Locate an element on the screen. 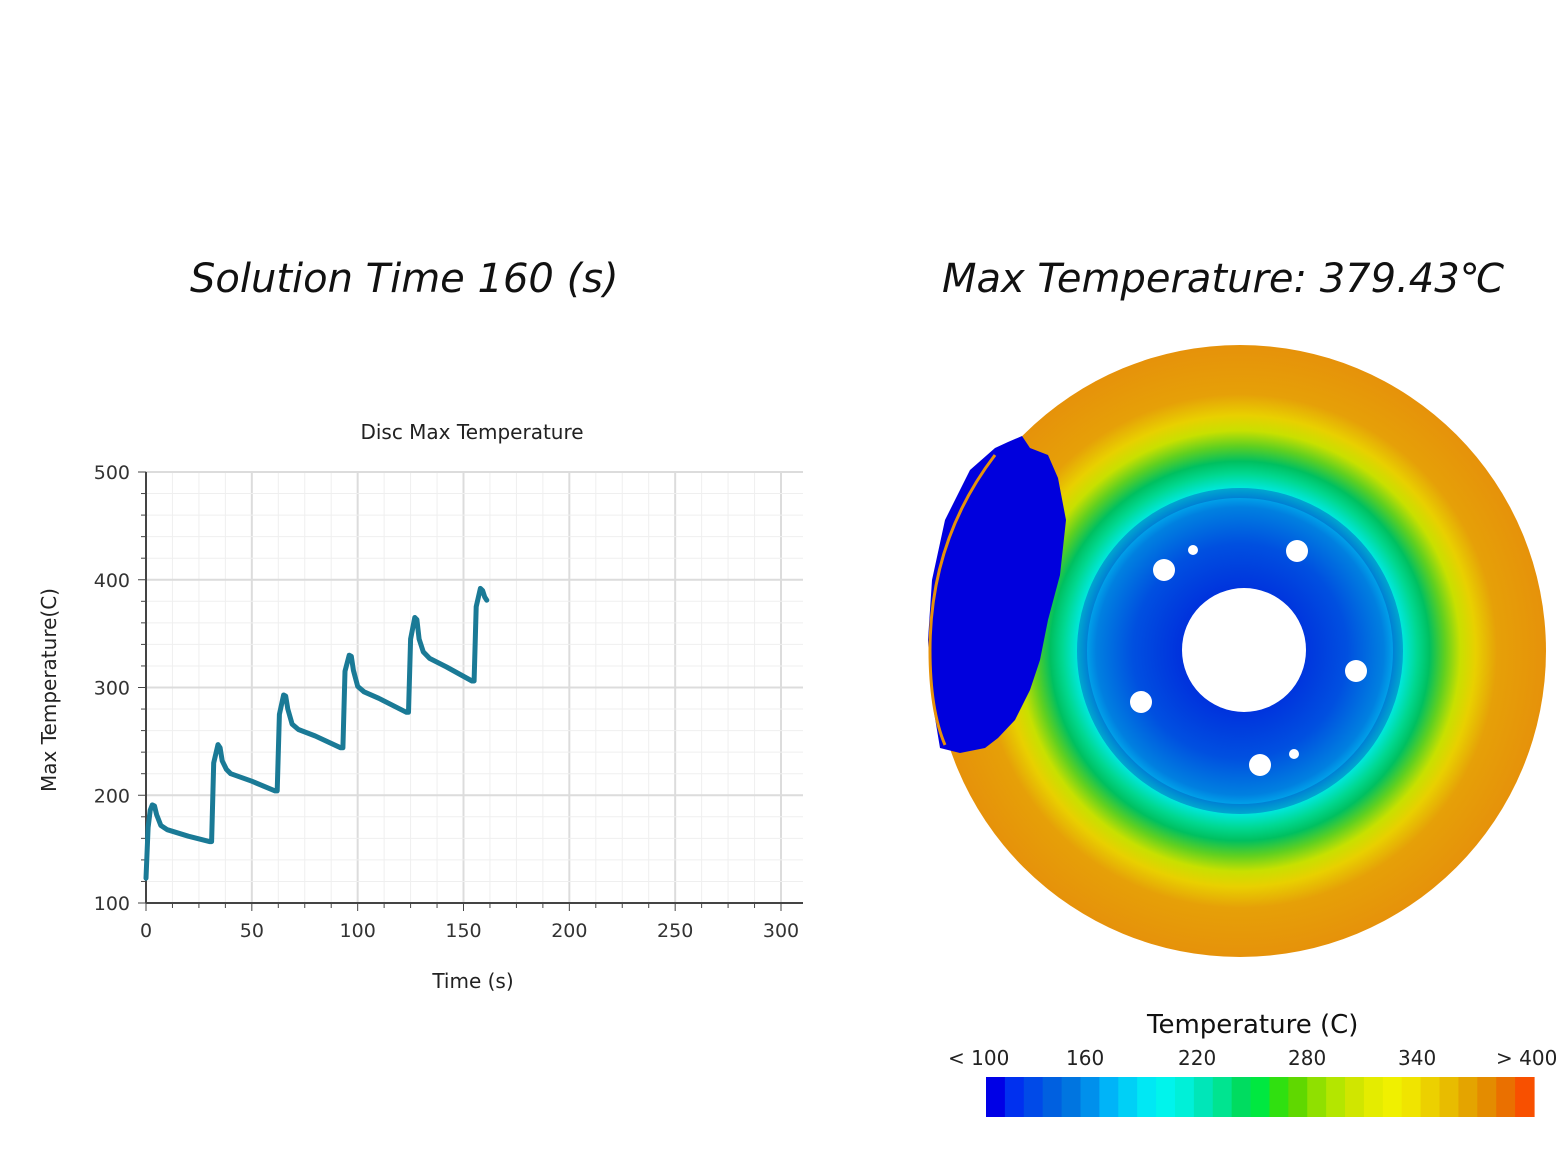  colorbar-label: 340 is located at coordinates (1417, 1058).